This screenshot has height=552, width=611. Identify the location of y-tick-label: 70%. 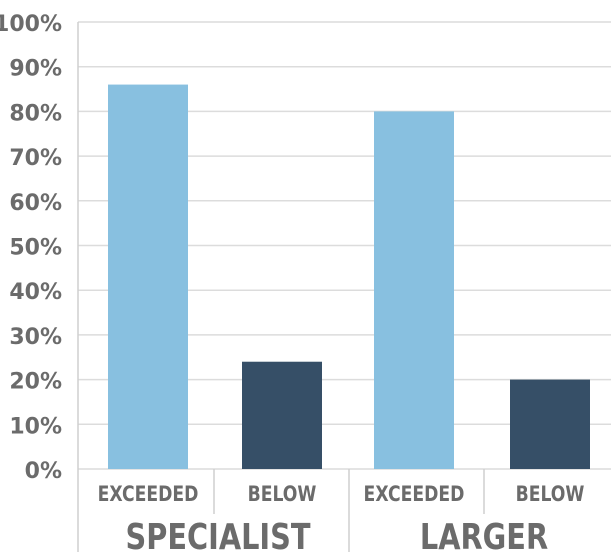
(35, 158).